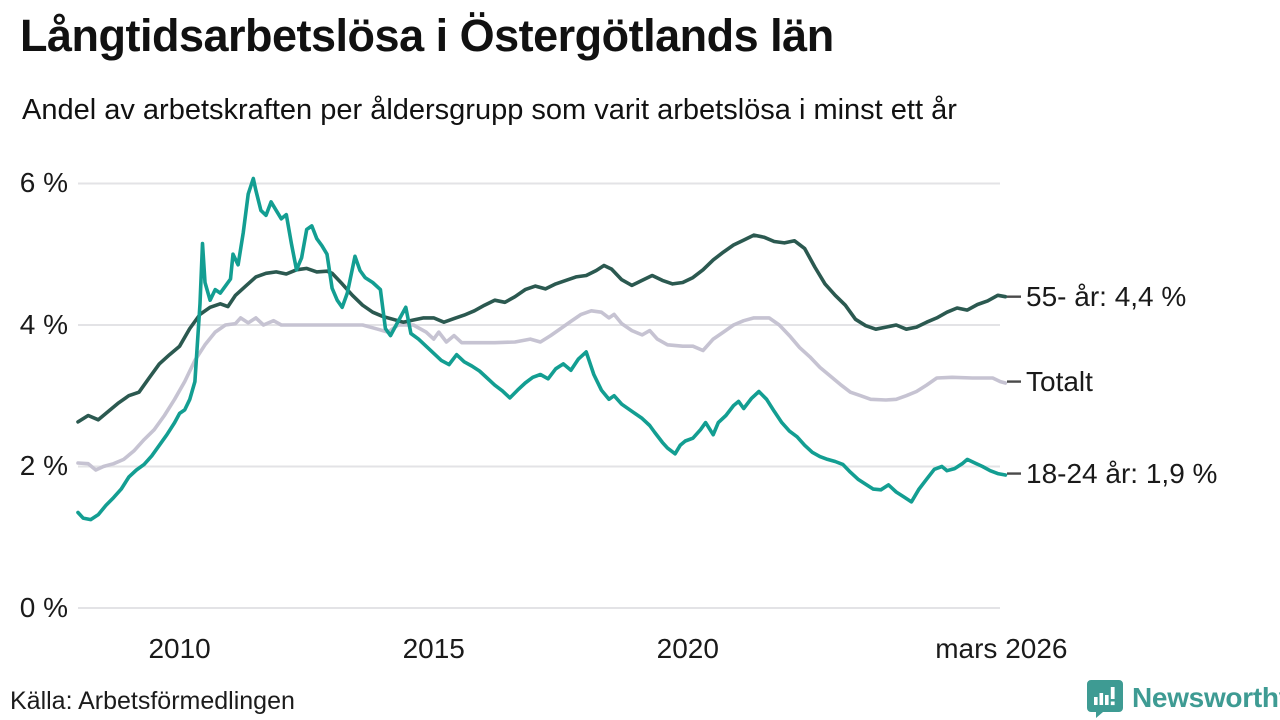  Describe the element at coordinates (1122, 473) in the screenshot. I see `series-end-label-18-24år: 18-24 år: 1,9 %` at that location.